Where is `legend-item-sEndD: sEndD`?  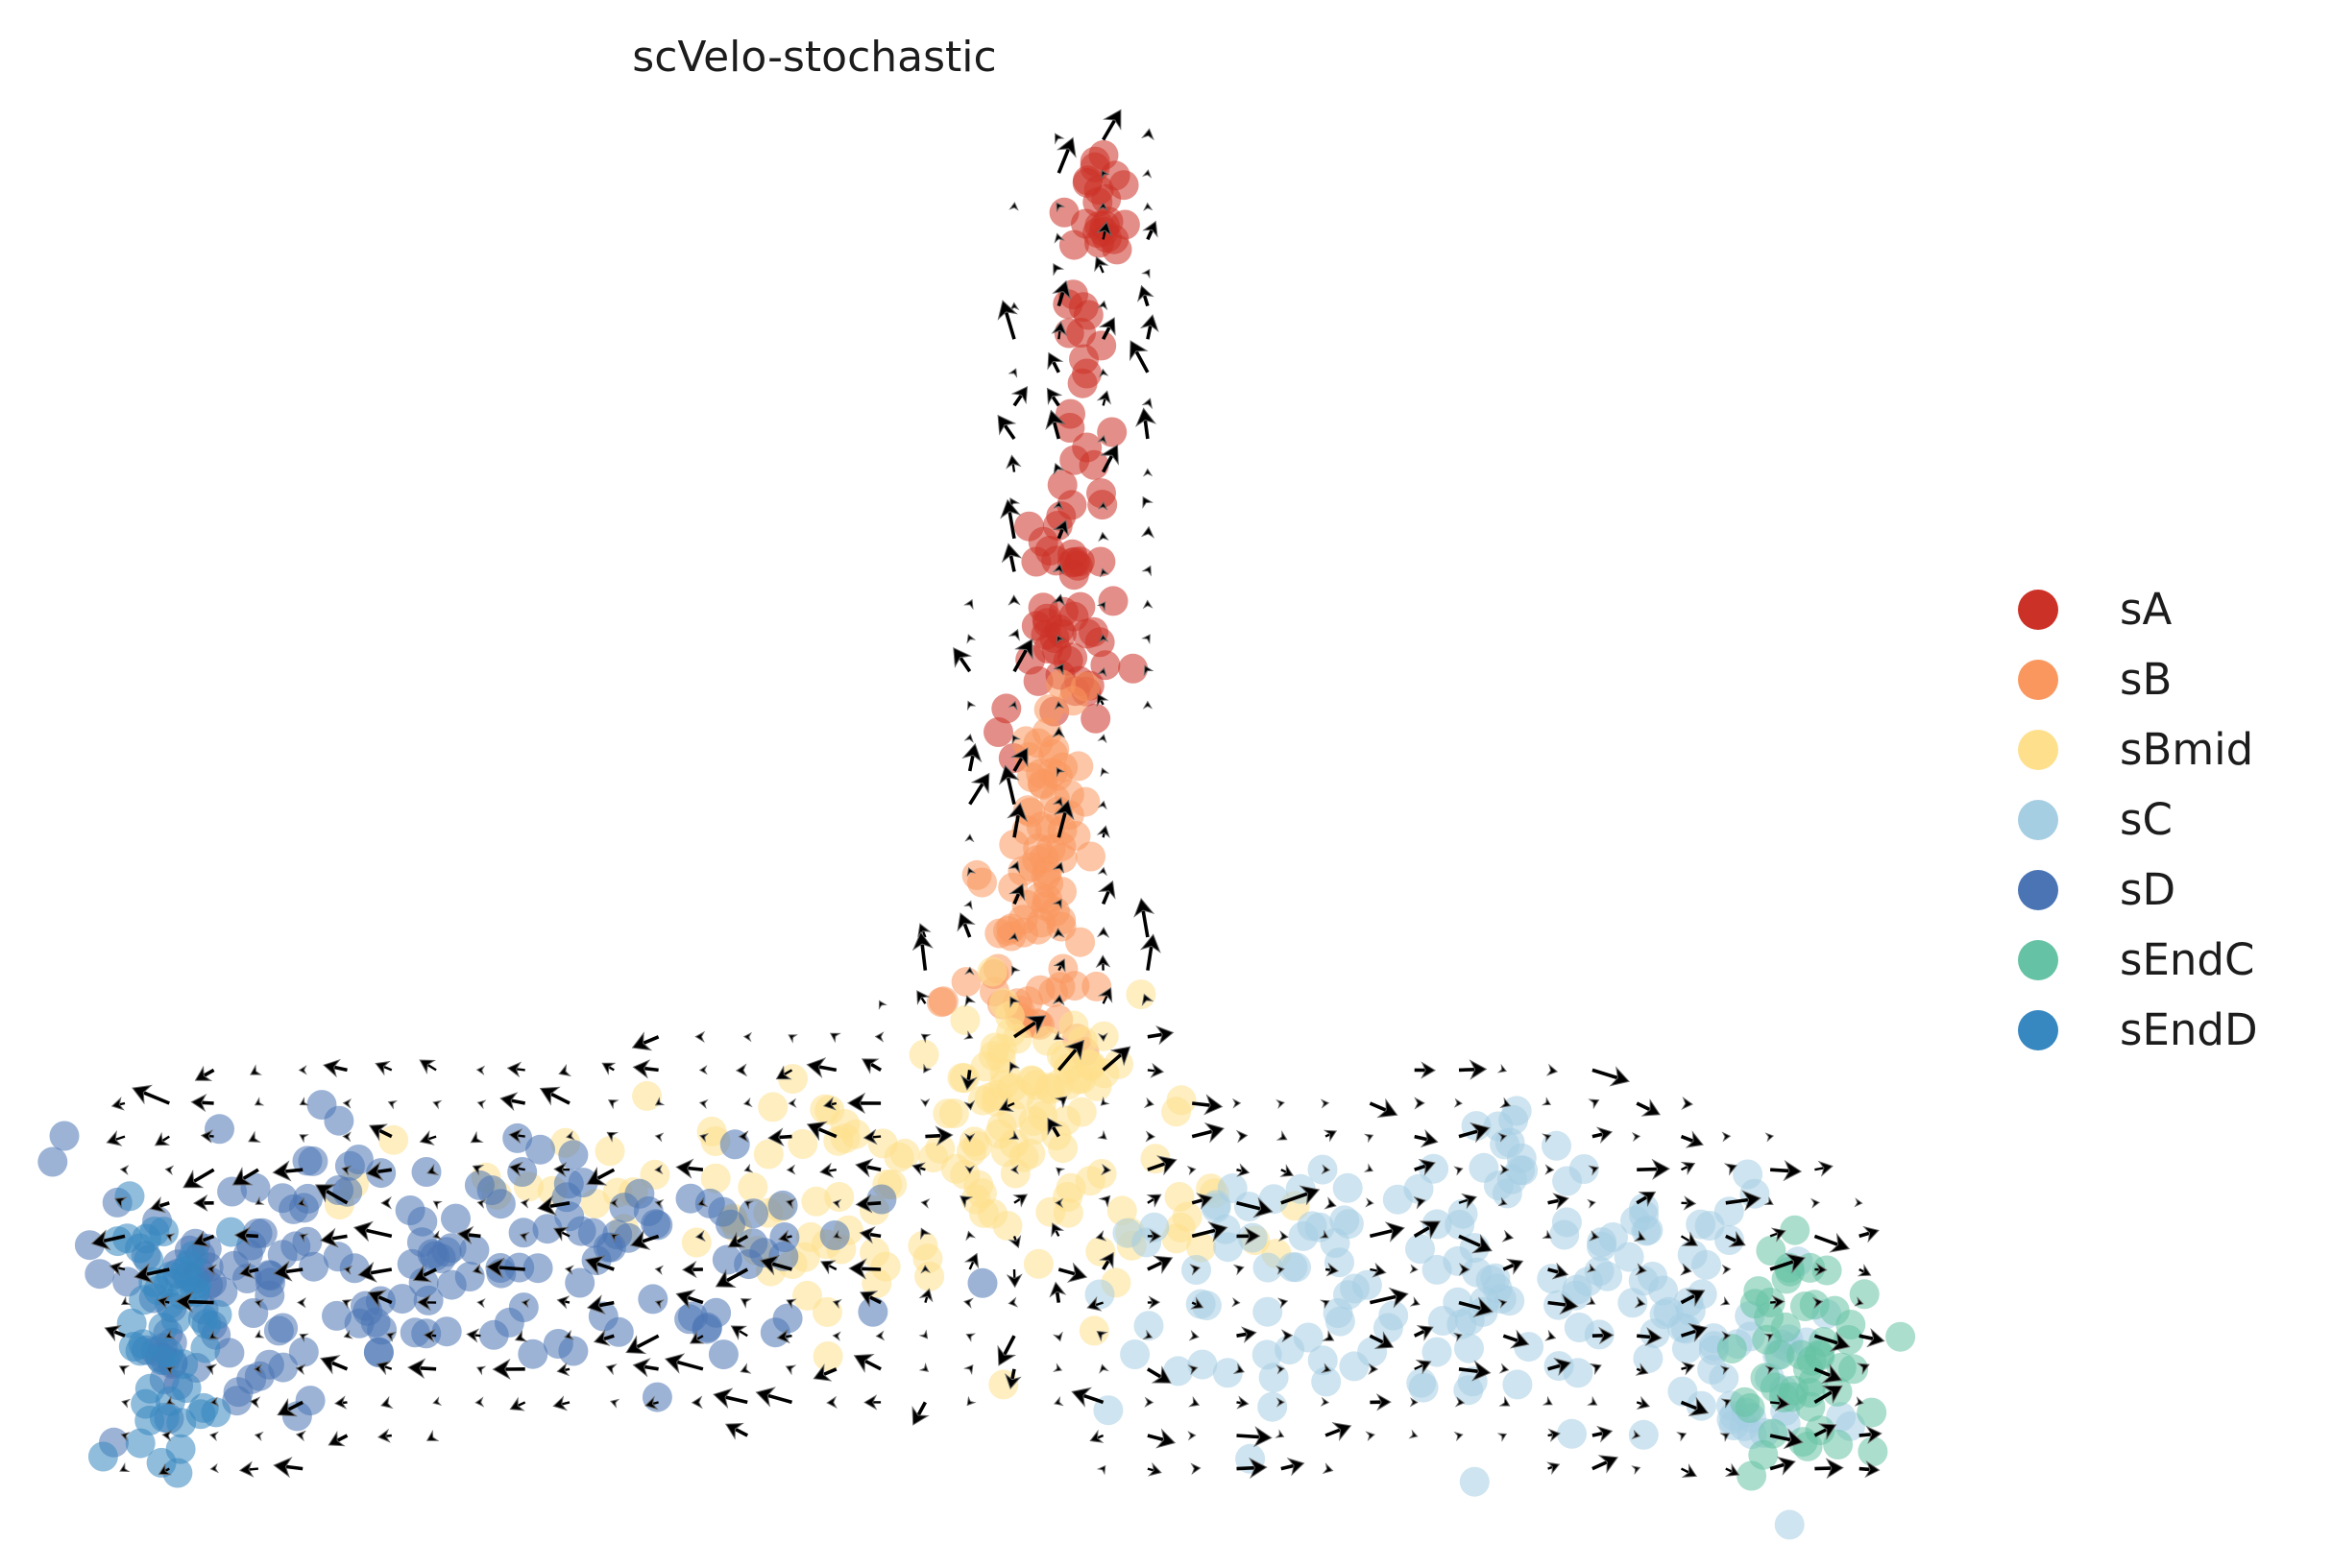 legend-item-sEndD: sEndD is located at coordinates (2138, 1030).